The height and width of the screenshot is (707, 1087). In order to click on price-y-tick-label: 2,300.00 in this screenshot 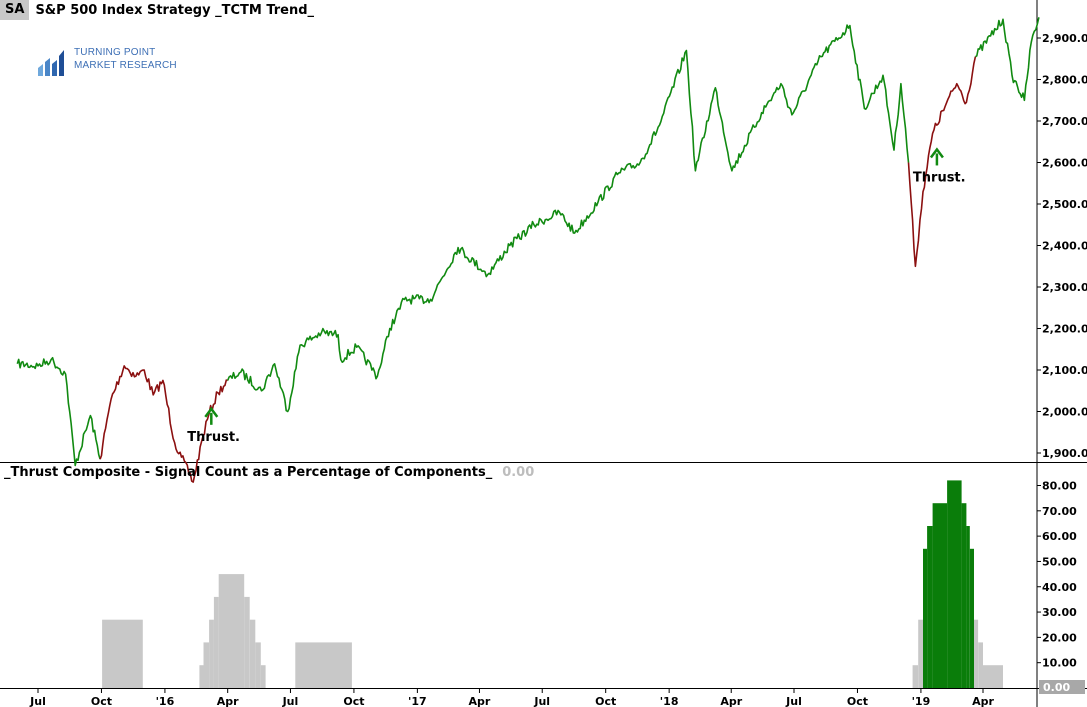, I will do `click(1064, 287)`.